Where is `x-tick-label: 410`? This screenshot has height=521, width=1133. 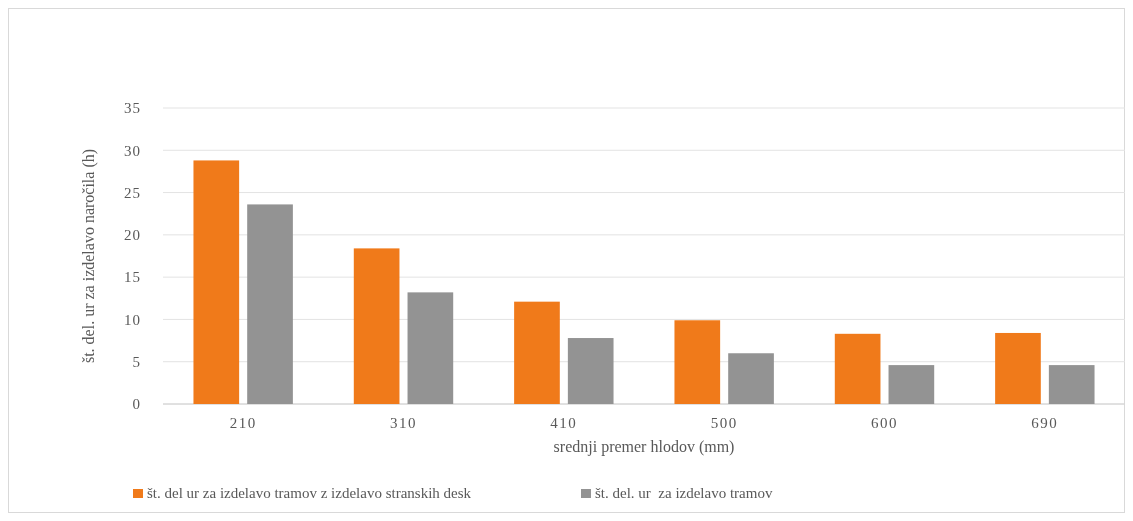 x-tick-label: 410 is located at coordinates (564, 423).